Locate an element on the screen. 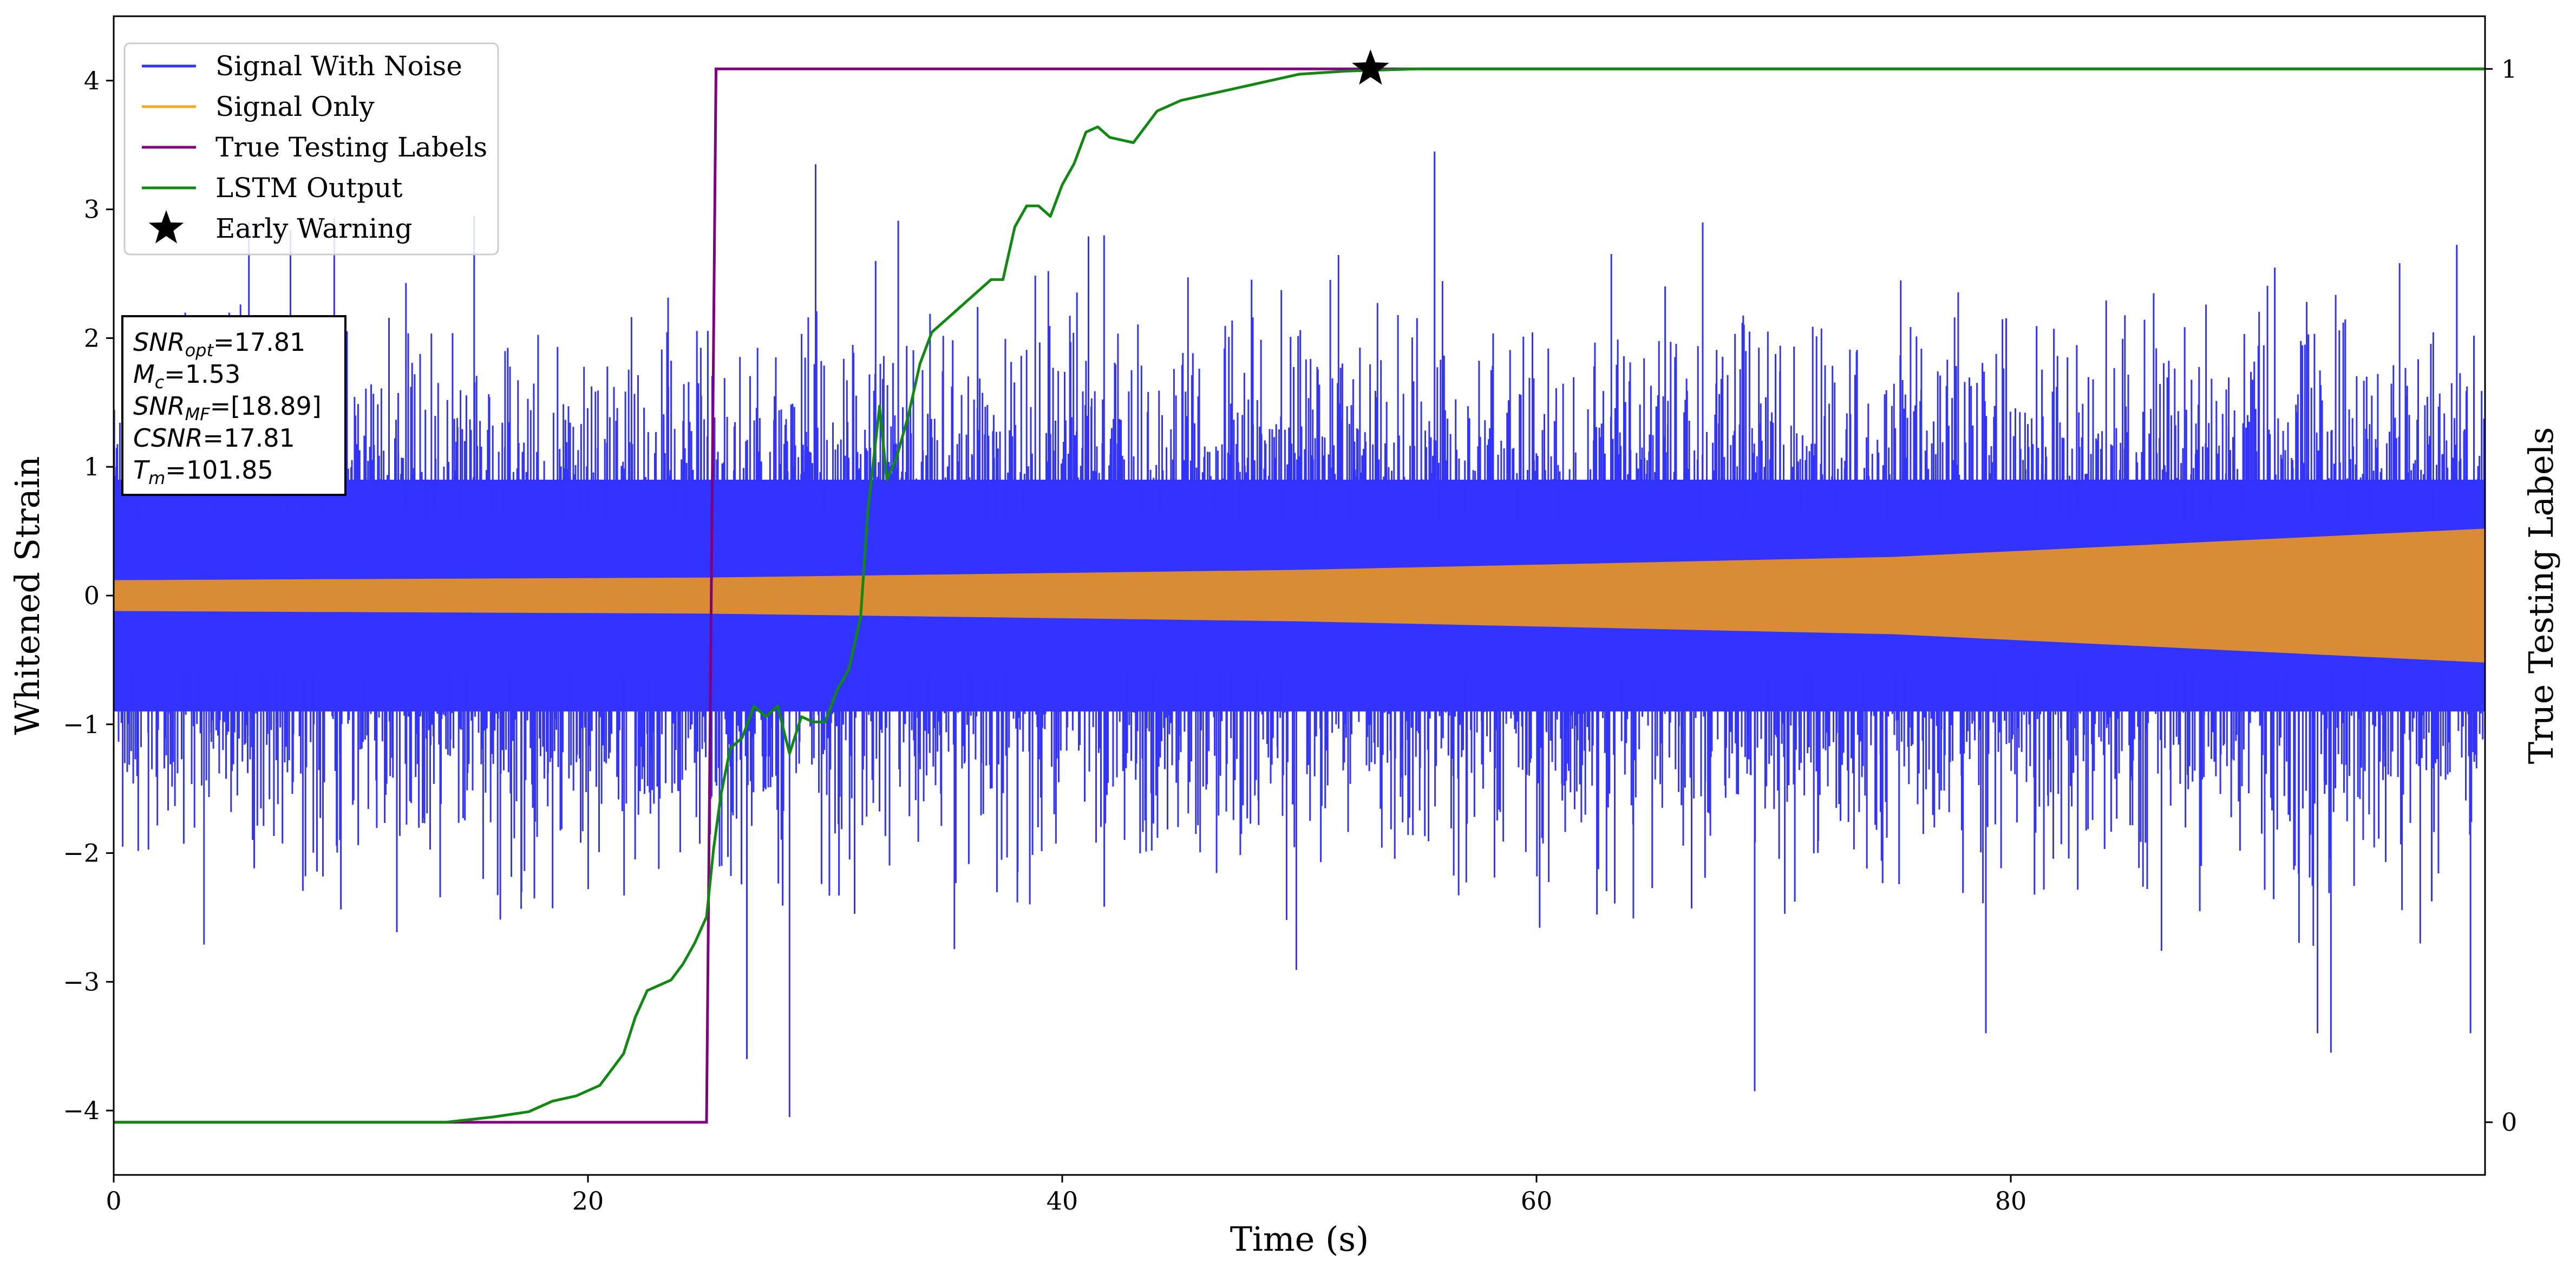  legend-item: True Testing Labels is located at coordinates (315, 147).